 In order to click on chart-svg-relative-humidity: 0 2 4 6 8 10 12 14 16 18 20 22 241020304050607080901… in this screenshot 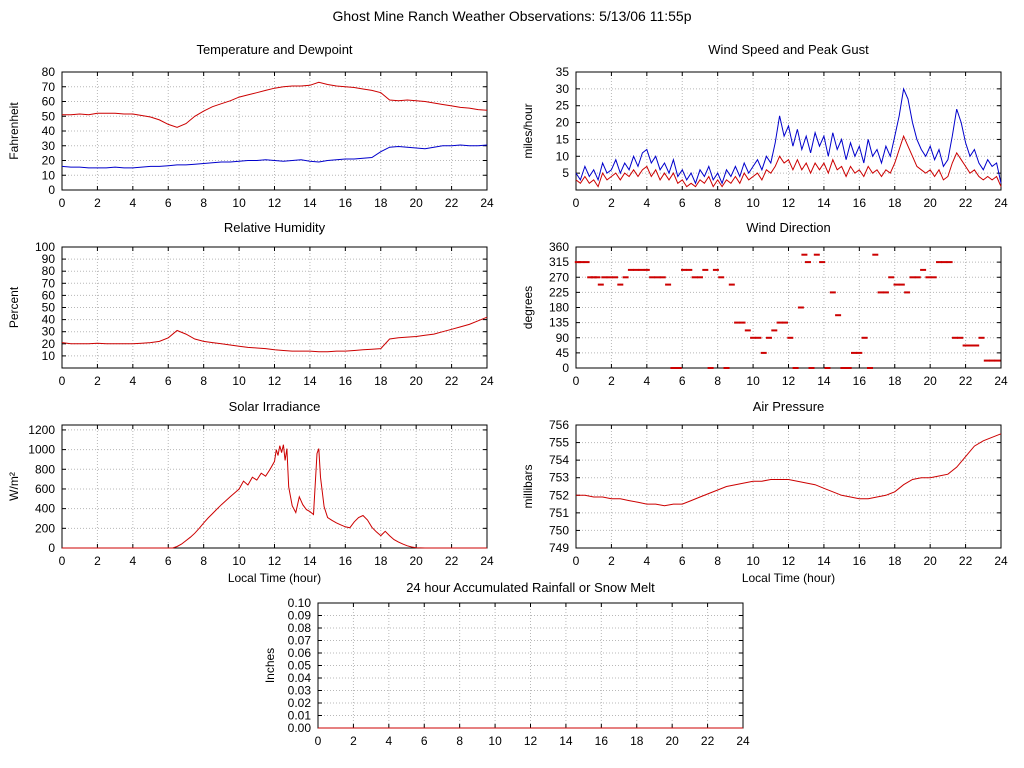, I will do `click(250, 304)`.